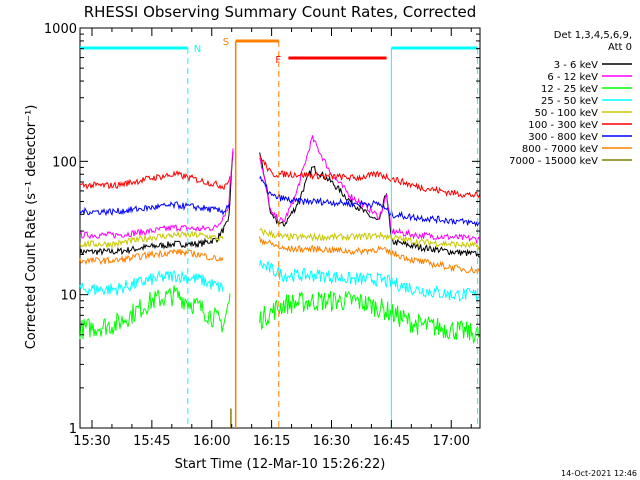 This screenshot has height=480, width=640. Describe the element at coordinates (68, 296) in the screenshot. I see `y-tick-label: 10` at that location.